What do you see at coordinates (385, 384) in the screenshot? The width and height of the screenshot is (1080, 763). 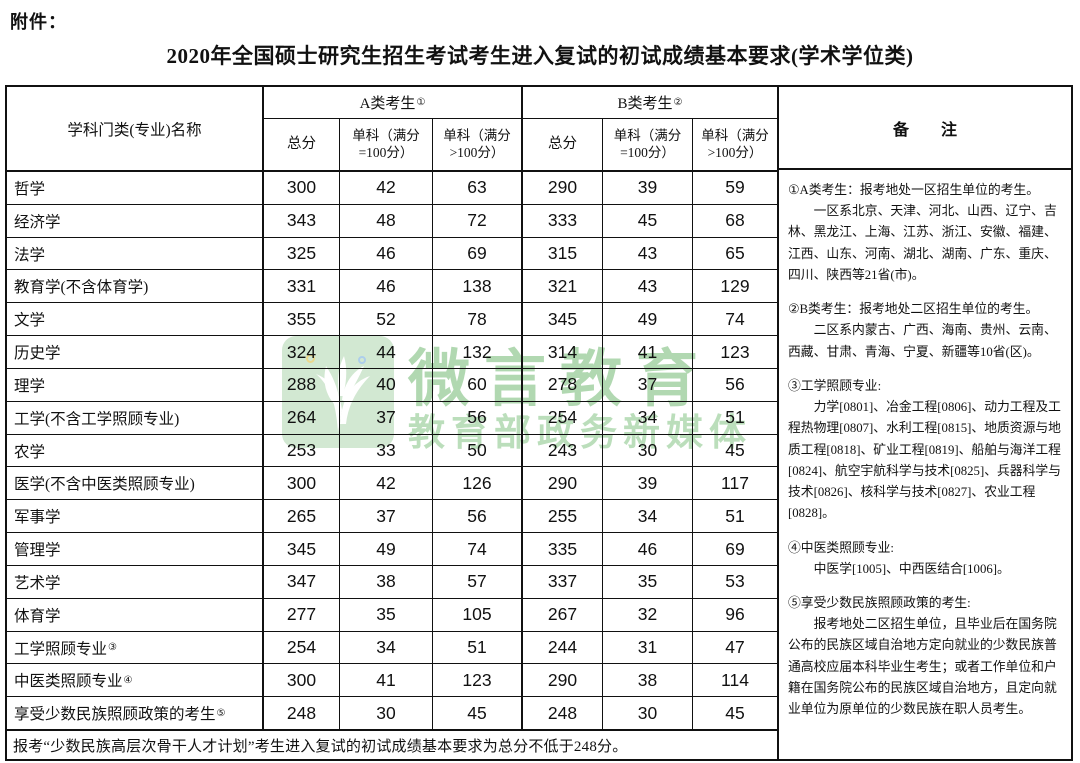 I see `a-single100-value: 40` at bounding box center [385, 384].